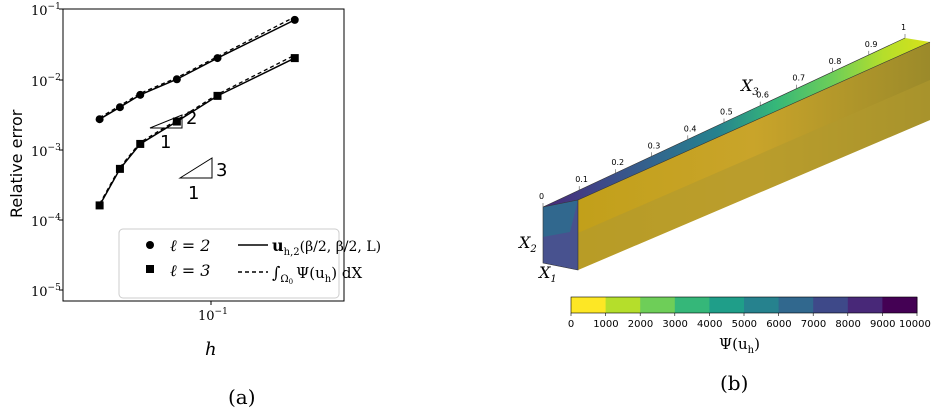  I want to click on colorbar-tick-label-6: 6000, so click(778, 324).